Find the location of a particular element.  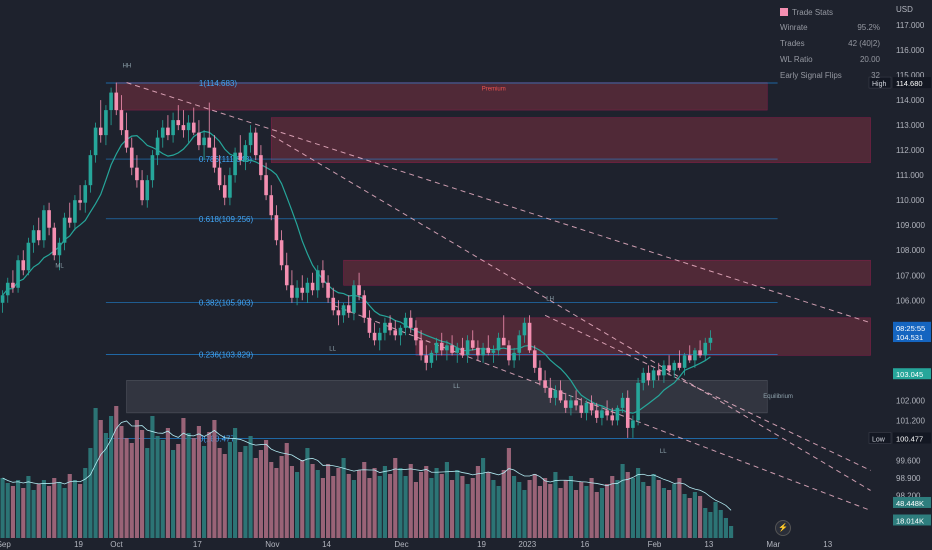

badge-value: 100.477 is located at coordinates (909, 438).